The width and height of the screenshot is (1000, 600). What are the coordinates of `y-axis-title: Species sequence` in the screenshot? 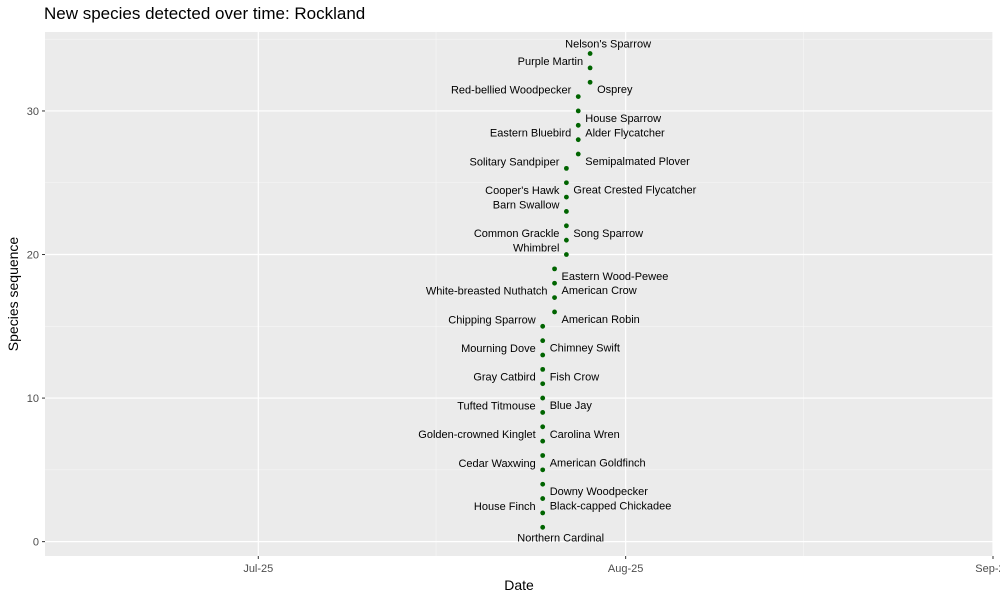 It's located at (13, 294).